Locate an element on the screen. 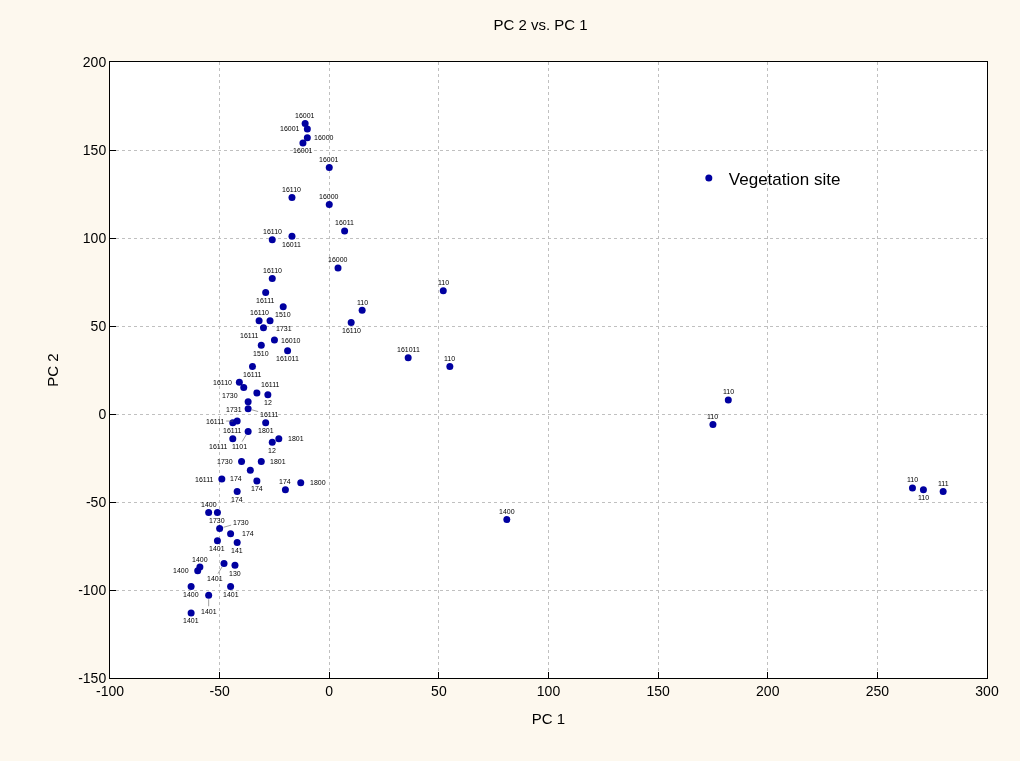 This screenshot has width=1020, height=761. x-axis-title: PC 1 is located at coordinates (548, 718).